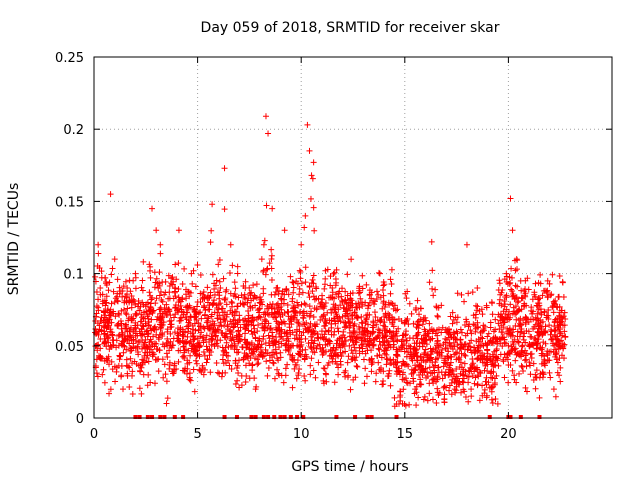 Image resolution: width=640 pixels, height=480 pixels. Describe the element at coordinates (197, 434) in the screenshot. I see `x-tick-label: 5` at that location.